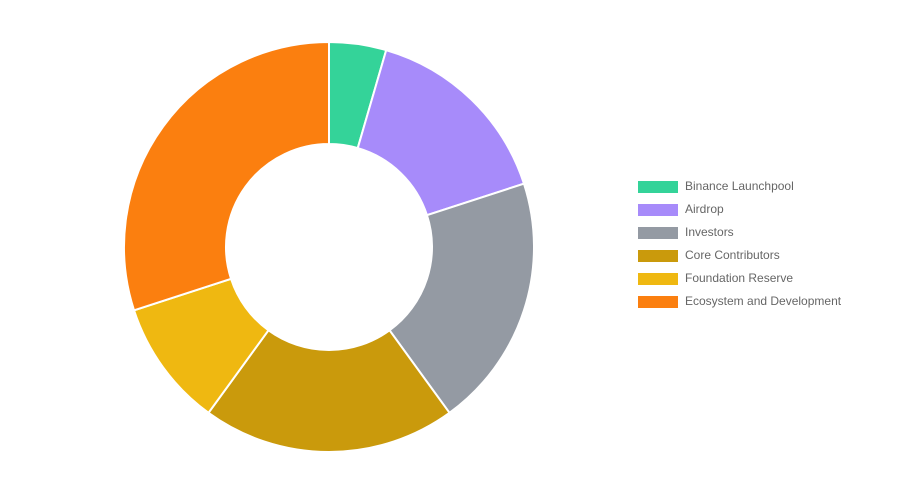  I want to click on legend-label: Foundation Reserve, so click(739, 278).